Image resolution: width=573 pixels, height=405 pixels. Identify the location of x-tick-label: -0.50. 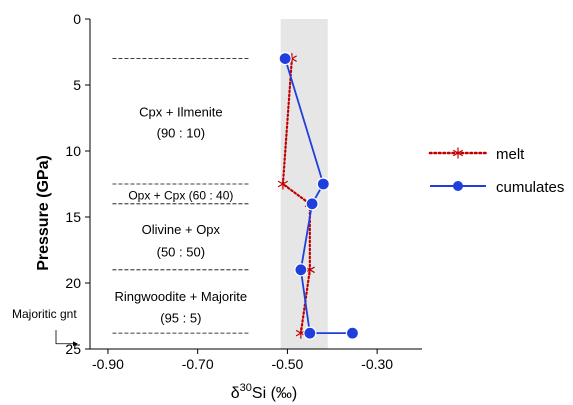
(287, 364).